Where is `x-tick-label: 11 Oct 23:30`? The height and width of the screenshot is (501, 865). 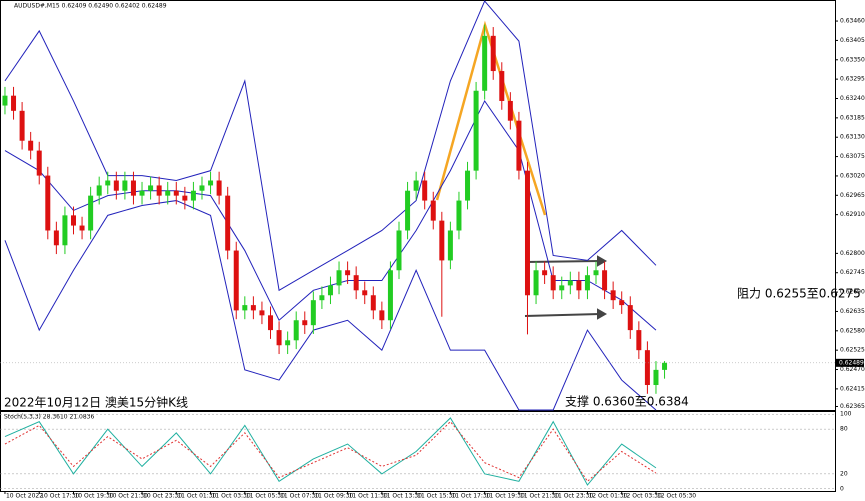
x-tick-label: 11 Oct 23:30 is located at coordinates (573, 496).